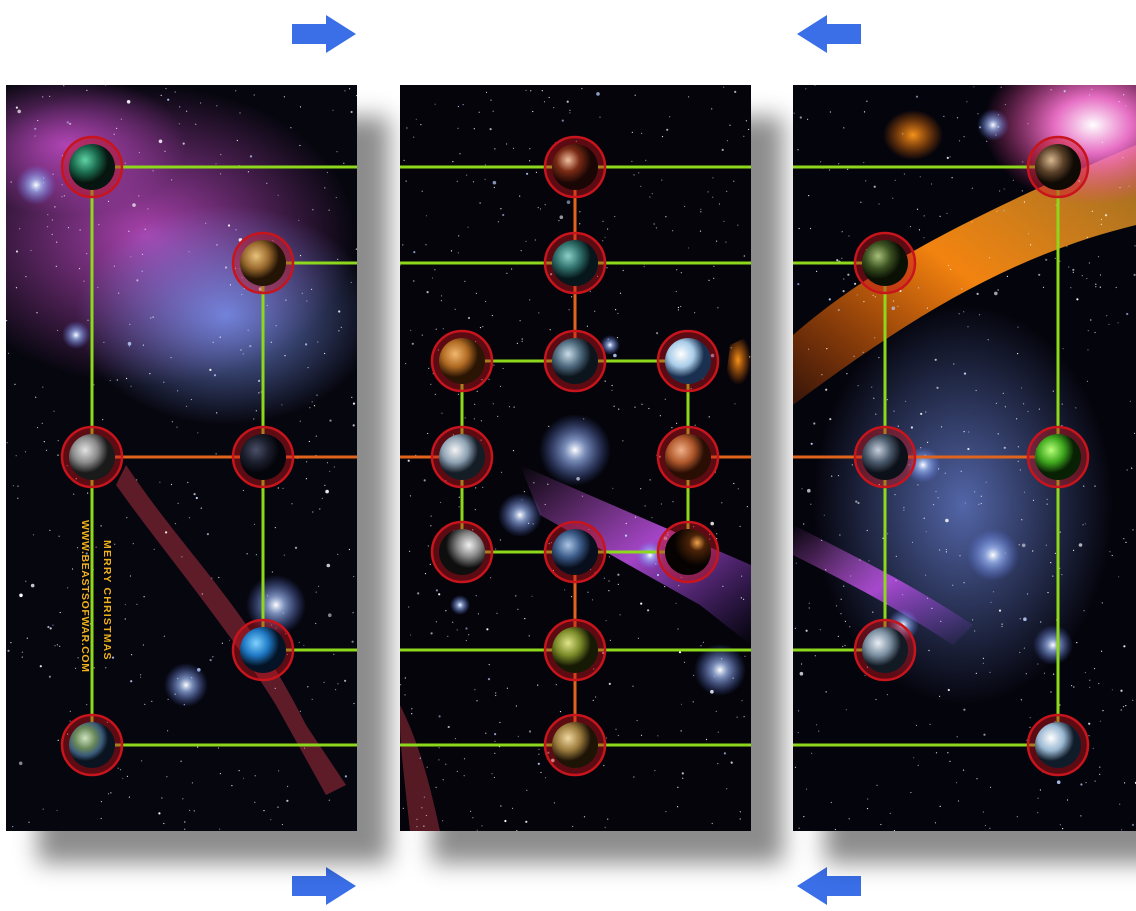 The width and height of the screenshot is (1136, 911). What do you see at coordinates (462, 552) in the screenshot?
I see `cratered-moon` at bounding box center [462, 552].